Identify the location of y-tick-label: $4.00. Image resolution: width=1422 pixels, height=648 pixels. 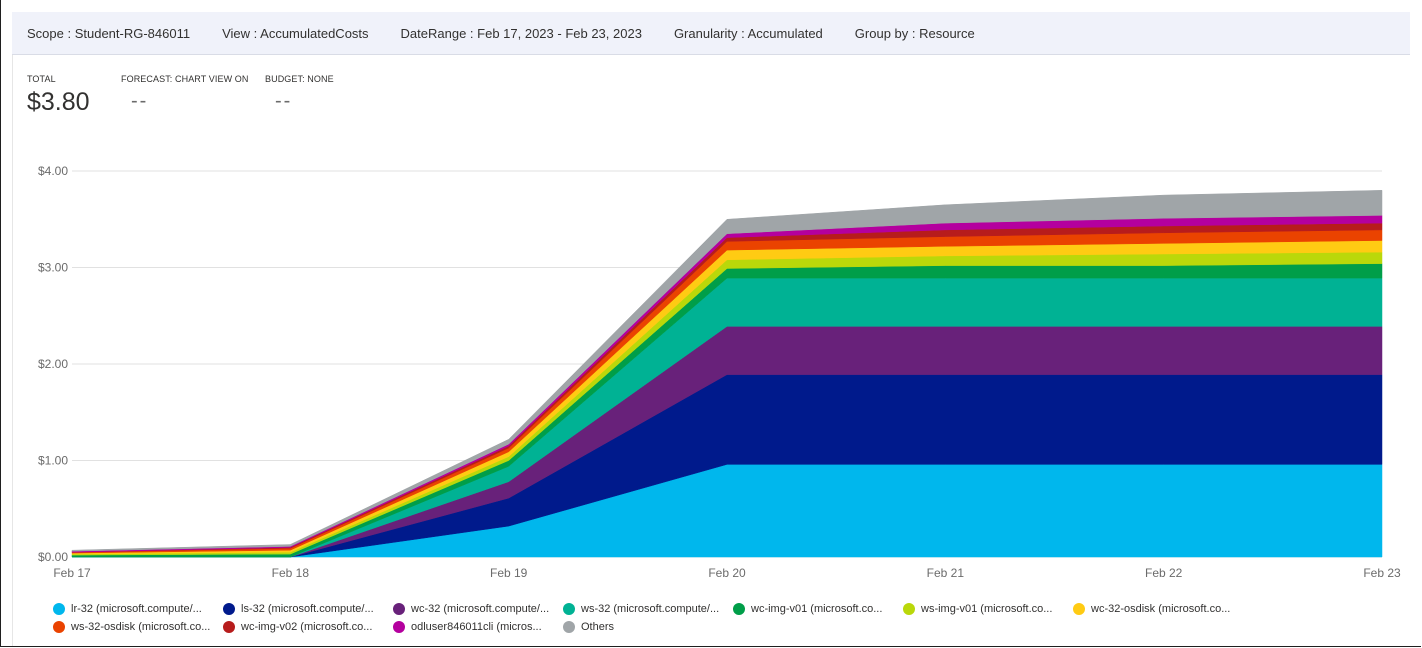
(53, 171).